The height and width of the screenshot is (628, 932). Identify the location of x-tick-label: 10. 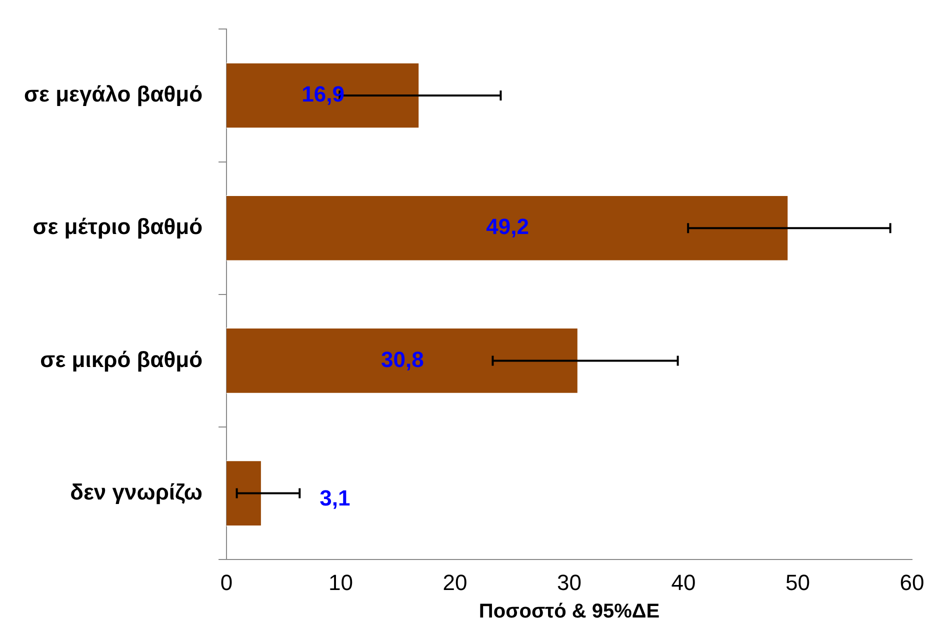
(341, 582).